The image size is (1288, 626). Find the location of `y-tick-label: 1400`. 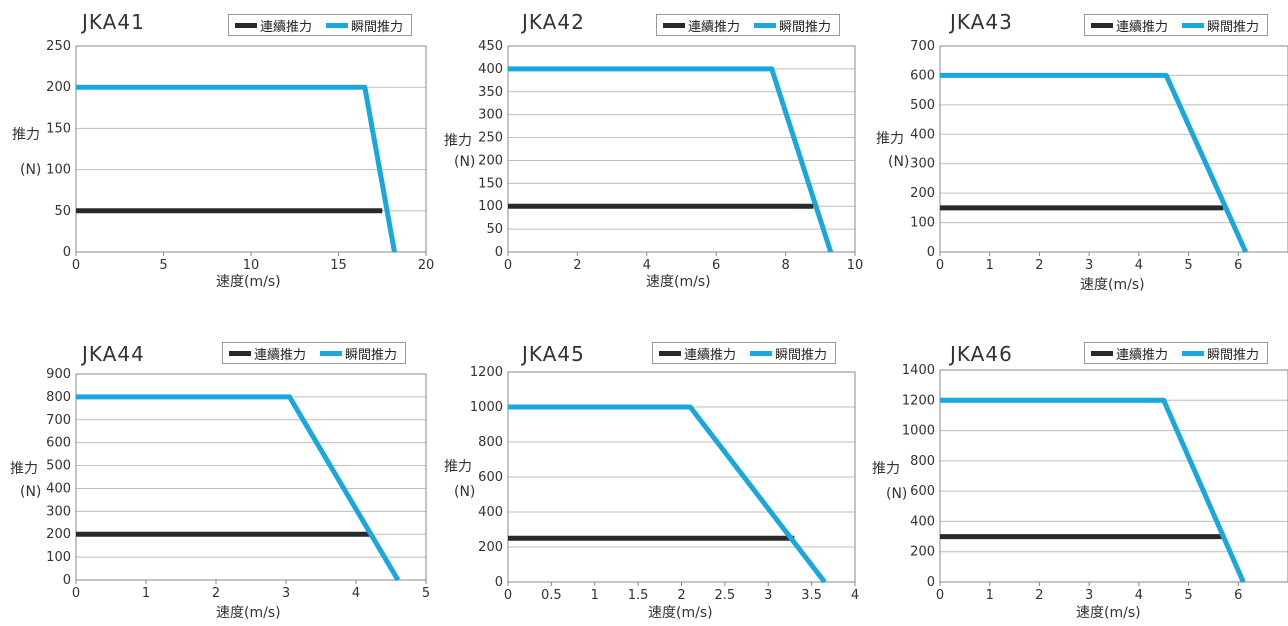

y-tick-label: 1400 is located at coordinates (918, 370).